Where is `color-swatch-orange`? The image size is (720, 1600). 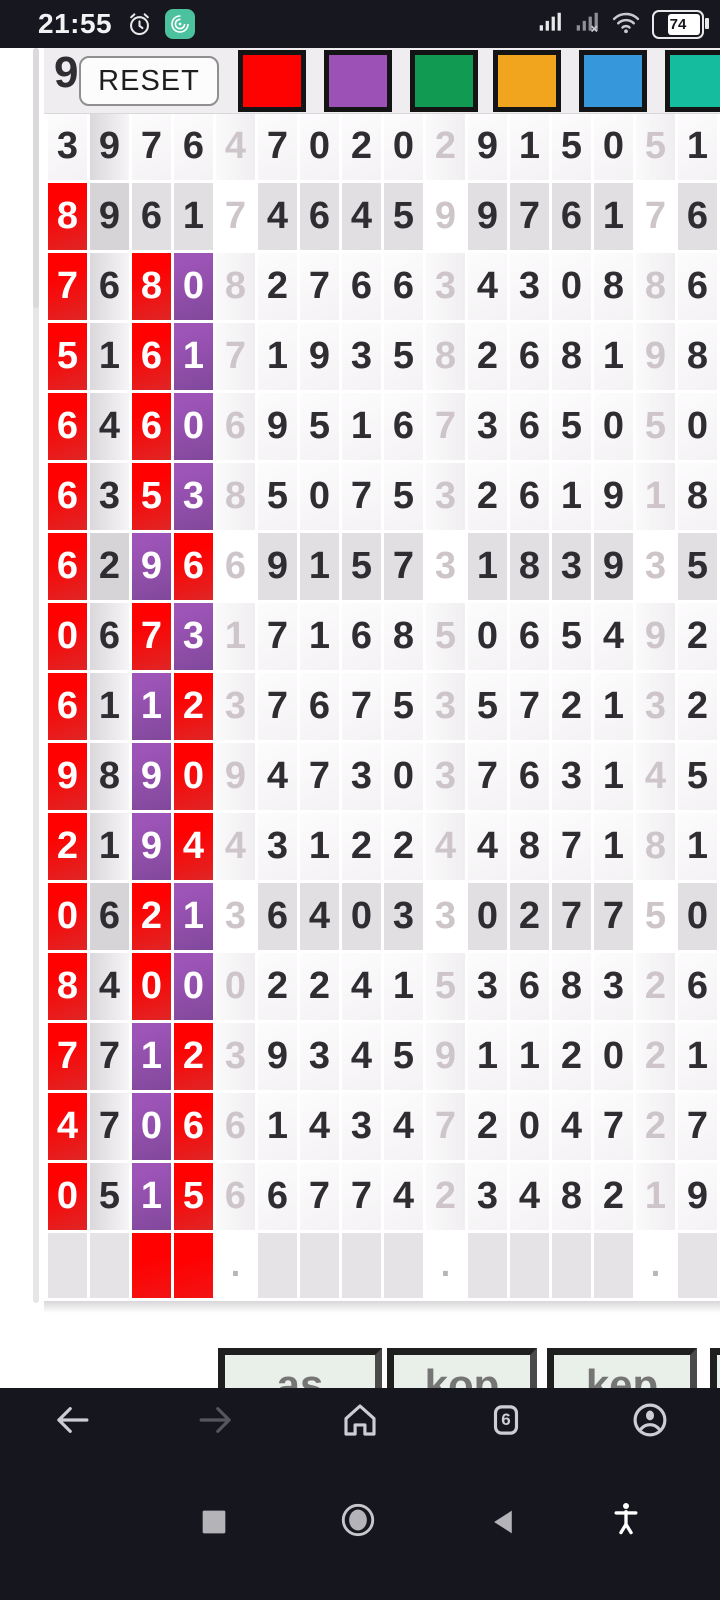
color-swatch-orange is located at coordinates (527, 81).